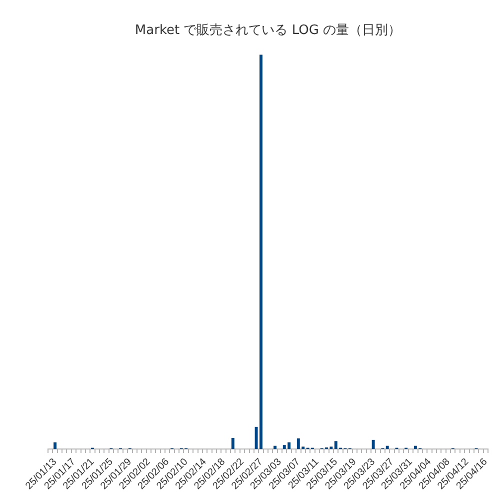 This screenshot has height=500, width=500. Describe the element at coordinates (268, 30) in the screenshot. I see `chart-title: Market で販売されている LOG の量（日別）` at that location.